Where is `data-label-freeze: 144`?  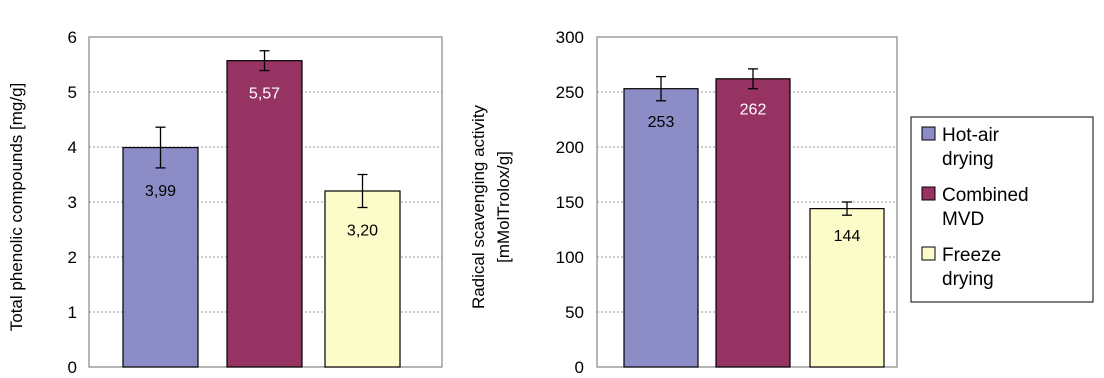 data-label-freeze: 144 is located at coordinates (847, 236).